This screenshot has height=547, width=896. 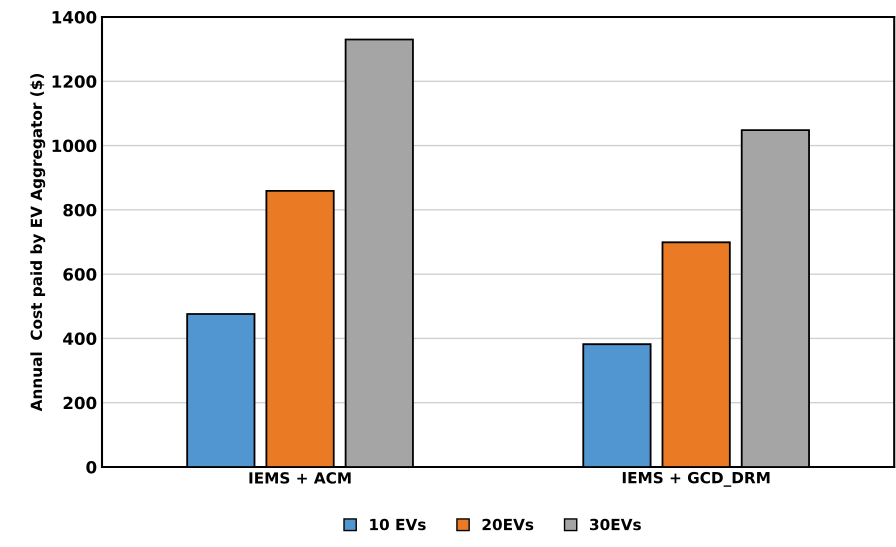 What do you see at coordinates (508, 524) in the screenshot?
I see `legend-label: 20EVs` at bounding box center [508, 524].